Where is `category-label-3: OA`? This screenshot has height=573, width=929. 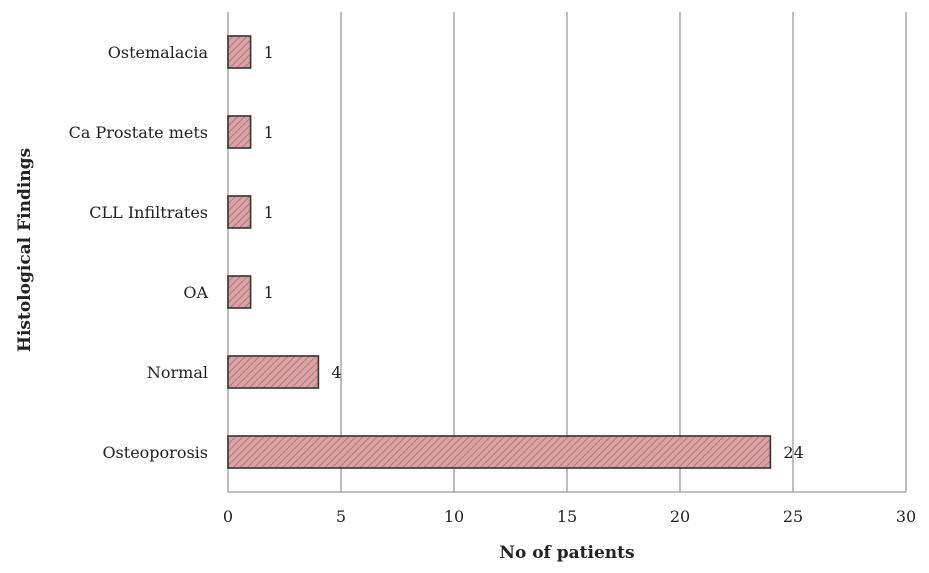
category-label-3: OA is located at coordinates (195, 292).